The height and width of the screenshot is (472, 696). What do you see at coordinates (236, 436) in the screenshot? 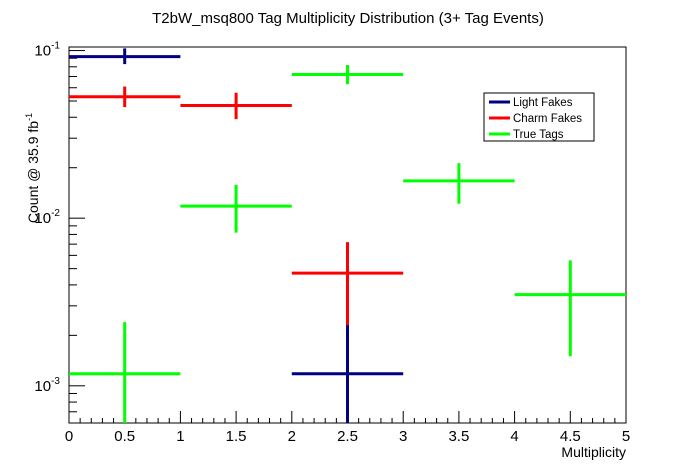
I see `x-tick-label: 1.5` at bounding box center [236, 436].